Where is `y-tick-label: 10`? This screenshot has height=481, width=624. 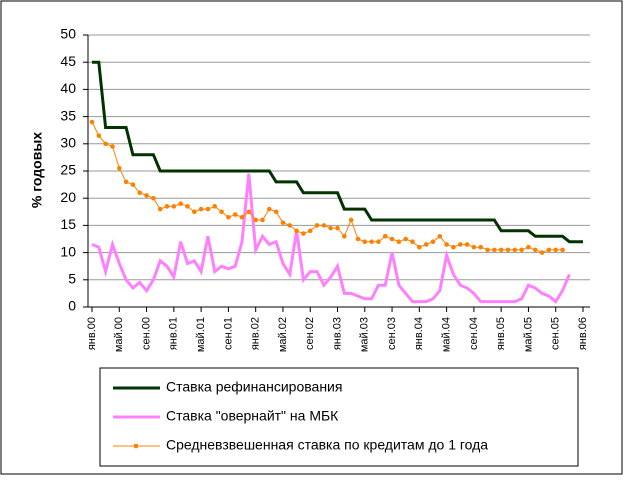
y-tick-label: 10 is located at coordinates (68, 251).